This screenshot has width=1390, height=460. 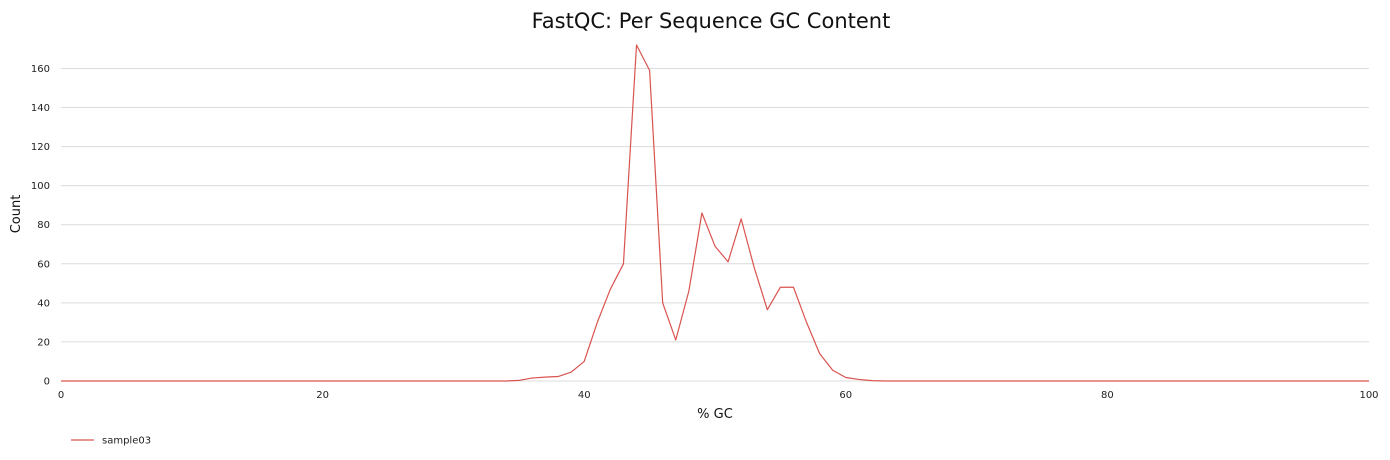 What do you see at coordinates (1107, 395) in the screenshot?
I see `x-tick-label: 80` at bounding box center [1107, 395].